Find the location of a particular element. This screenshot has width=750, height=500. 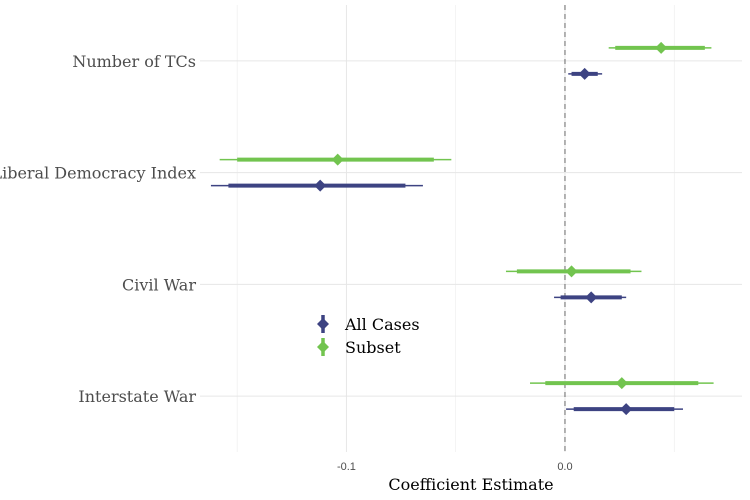

x-axis-title: Coefficient Estimate is located at coordinates (470, 484).